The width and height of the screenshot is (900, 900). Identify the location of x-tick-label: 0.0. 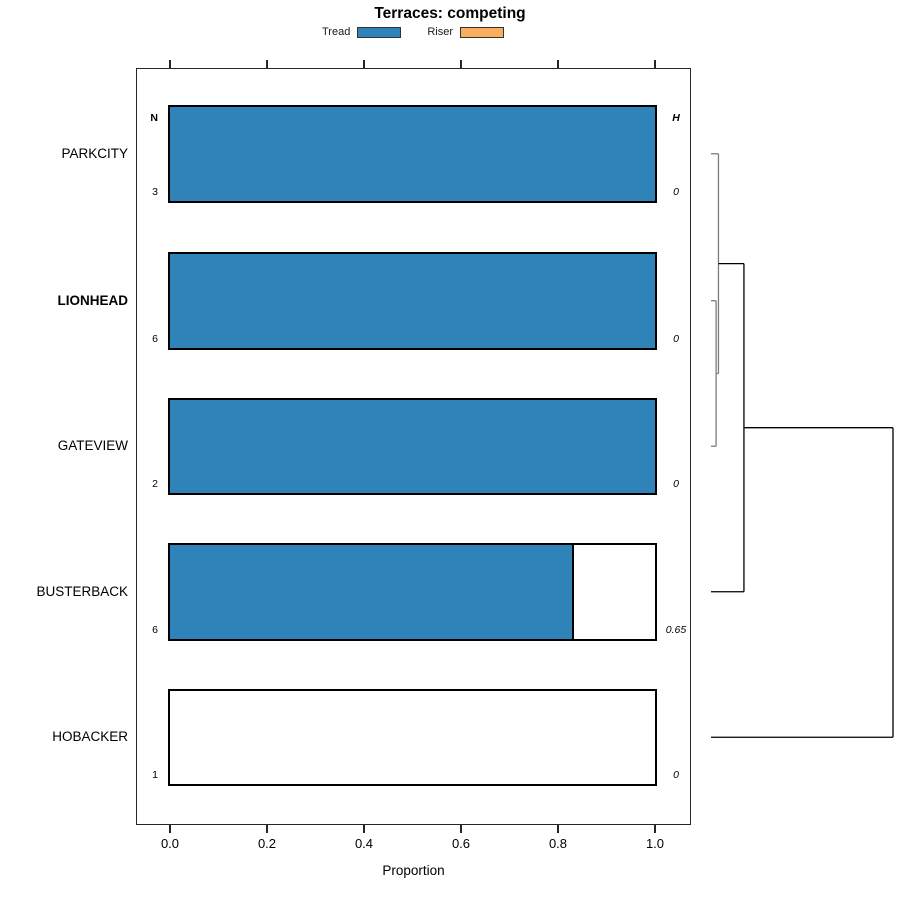
(170, 843).